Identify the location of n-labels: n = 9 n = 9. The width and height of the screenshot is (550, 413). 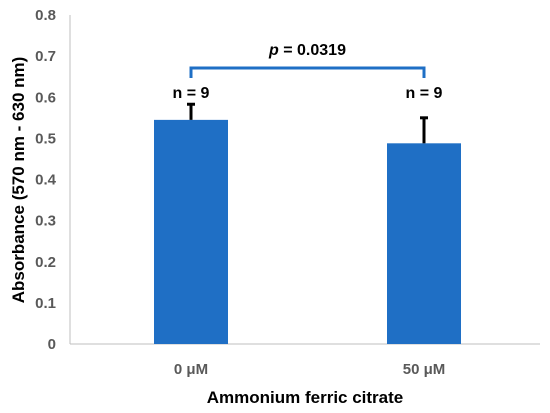
(308, 93).